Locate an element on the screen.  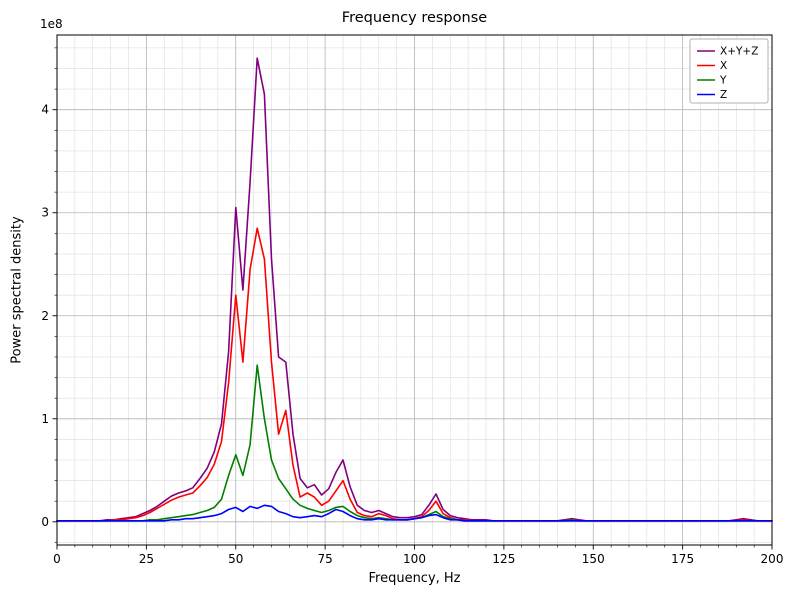
x-tick-label: 100 is located at coordinates (414, 559).